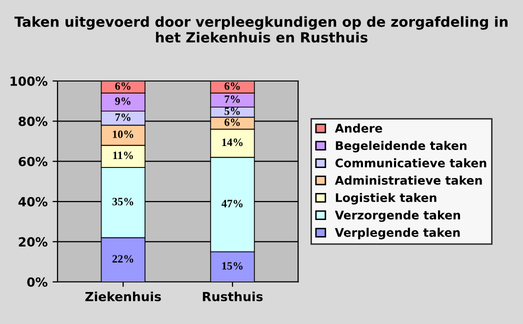  Describe the element at coordinates (123, 202) in the screenshot. I see `data-label: 35%` at that location.